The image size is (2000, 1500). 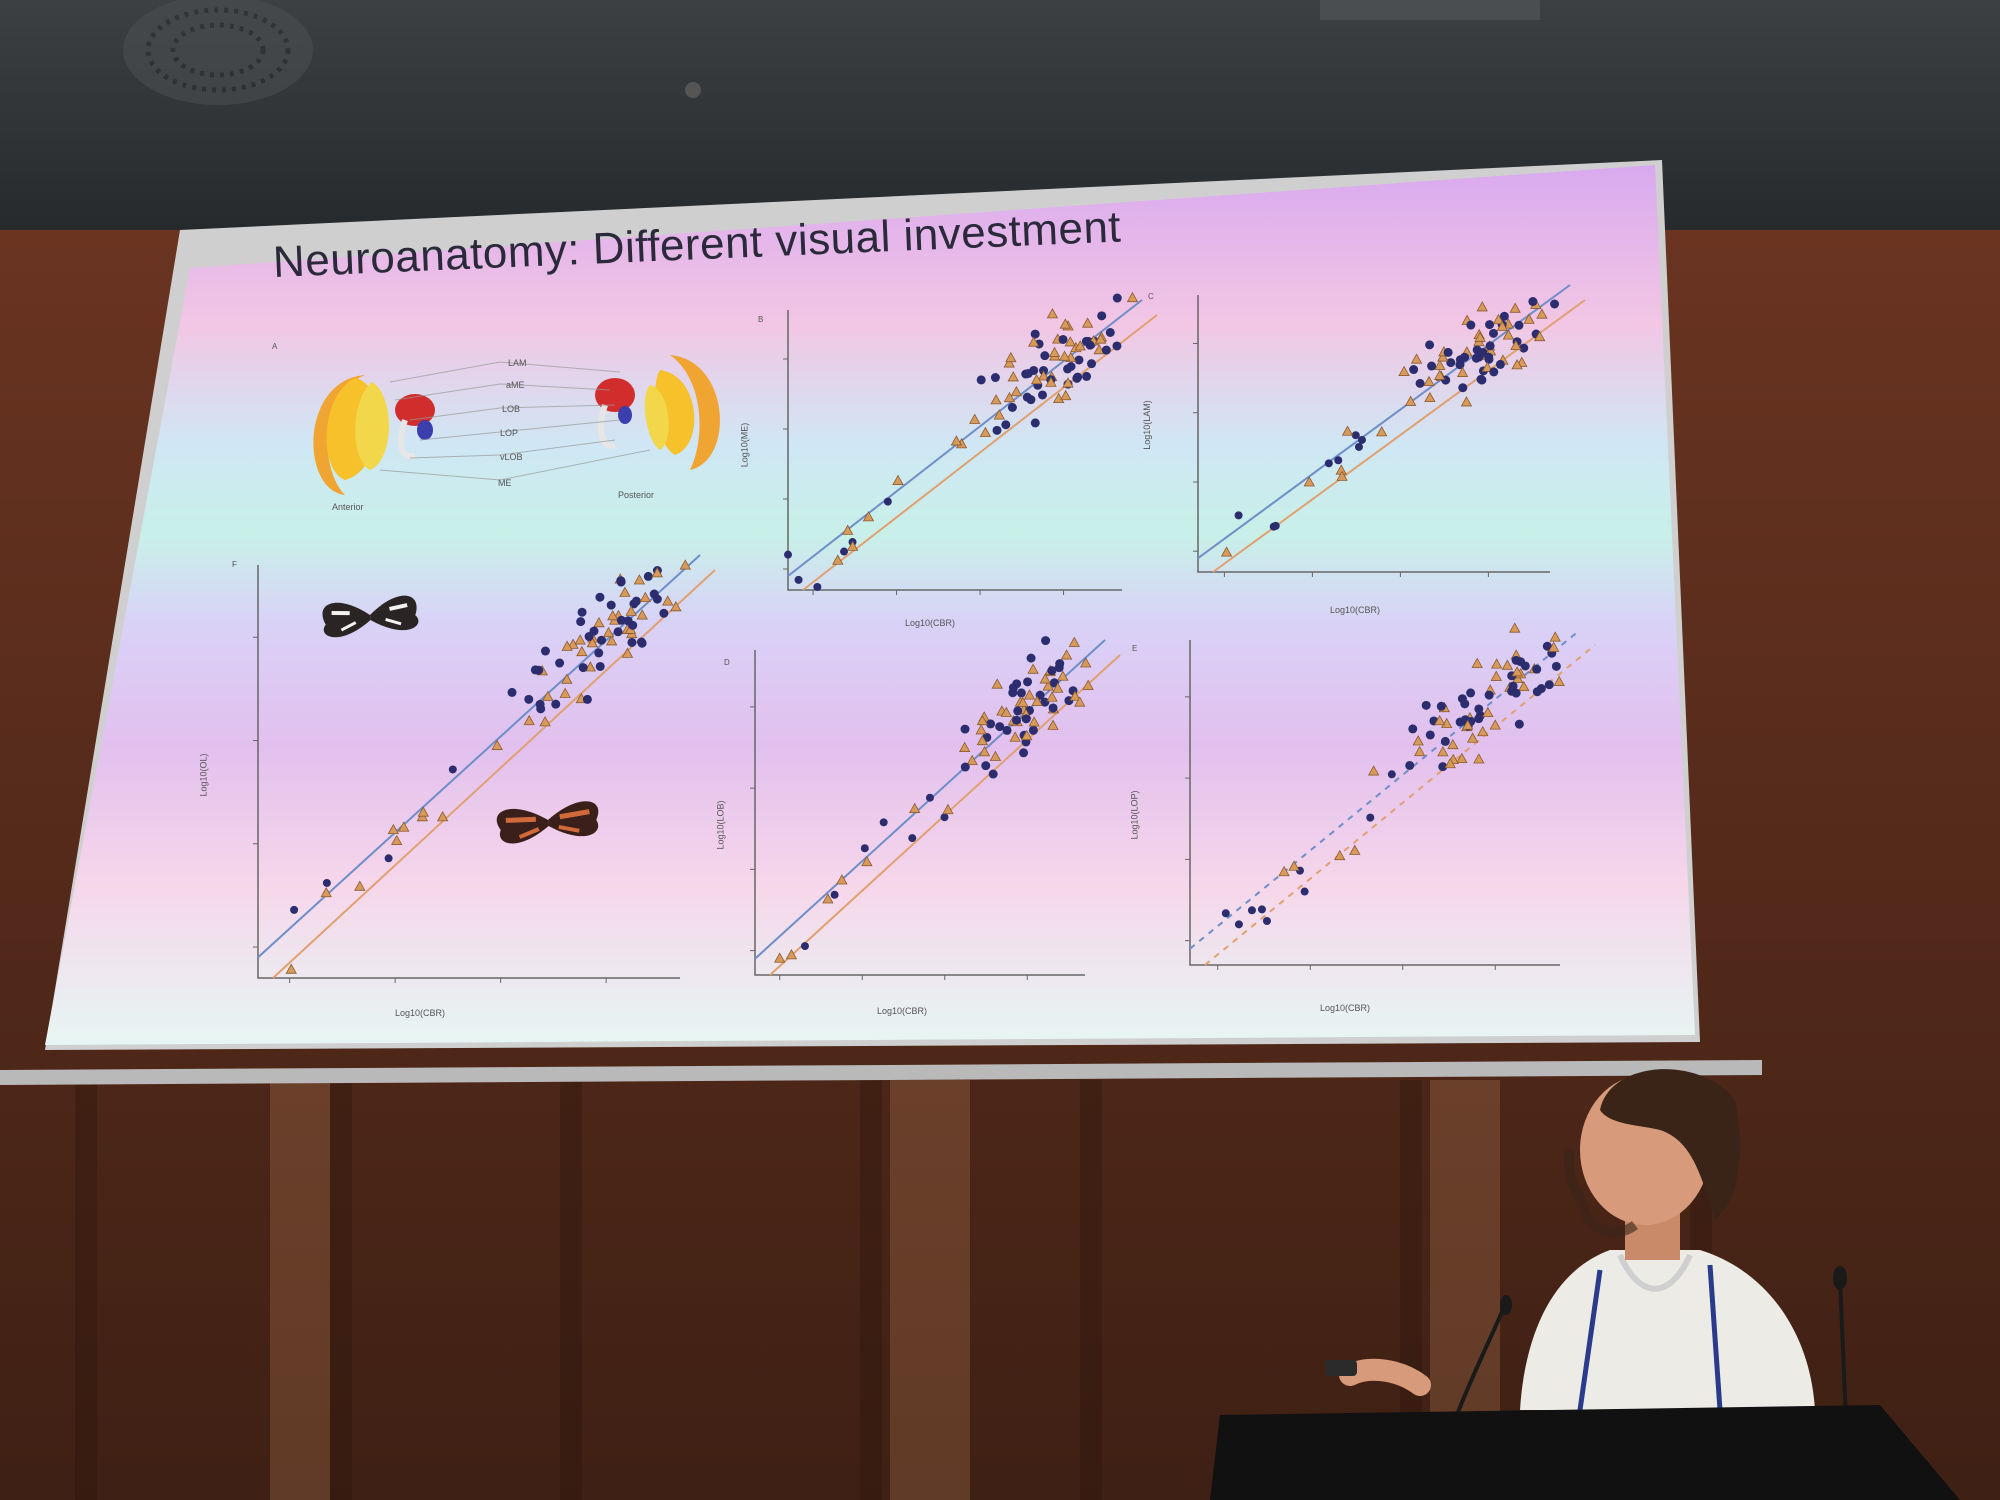 What do you see at coordinates (1506, 1305) in the screenshot?
I see `microphone-head-a` at bounding box center [1506, 1305].